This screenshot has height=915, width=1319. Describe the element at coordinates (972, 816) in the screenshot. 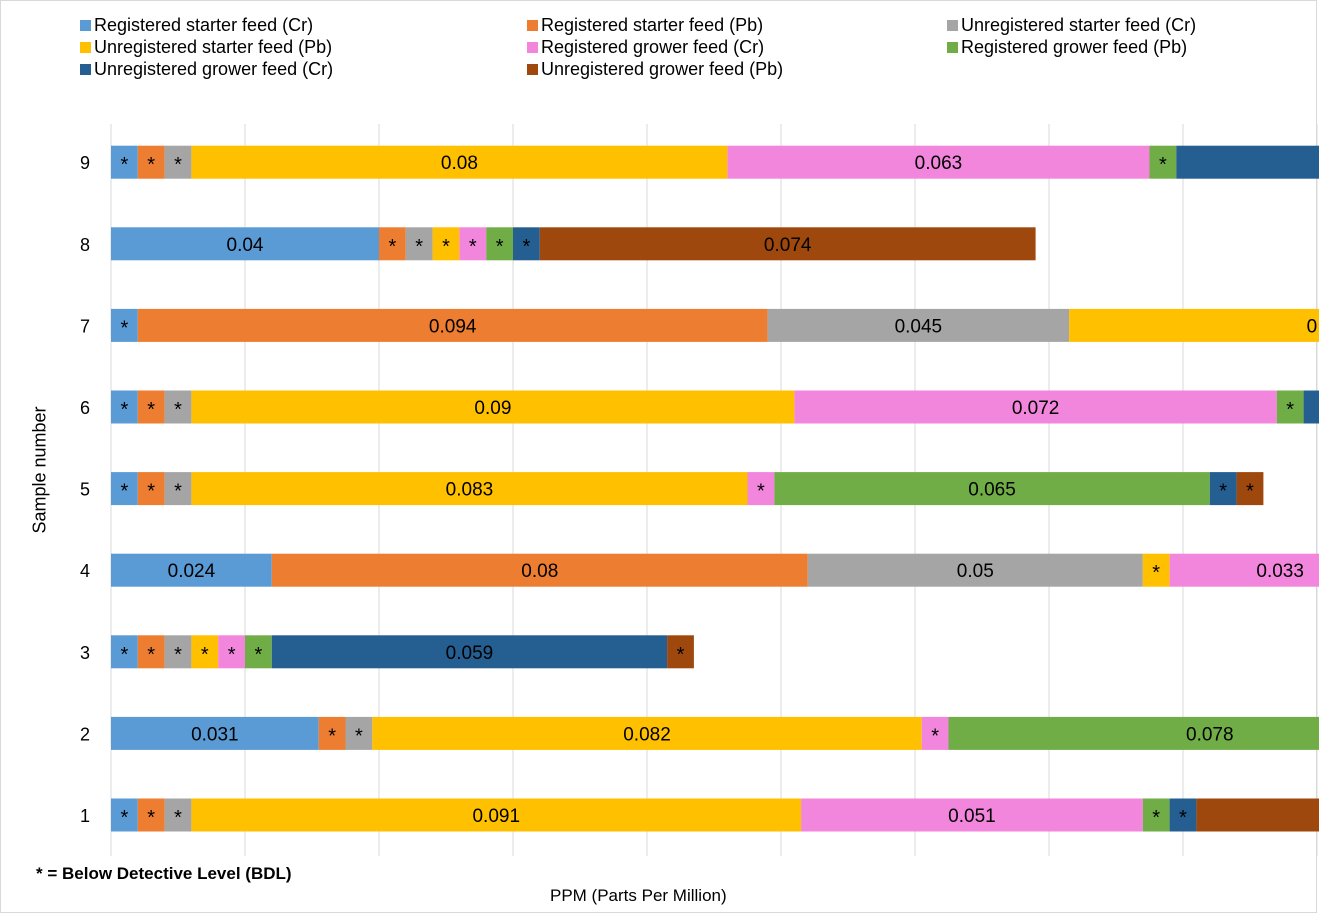

I see `data-label: 0.051` at that location.